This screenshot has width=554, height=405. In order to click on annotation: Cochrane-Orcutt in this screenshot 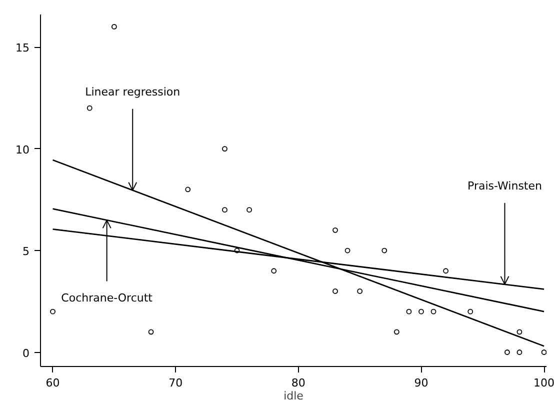, I will do `click(107, 297)`.